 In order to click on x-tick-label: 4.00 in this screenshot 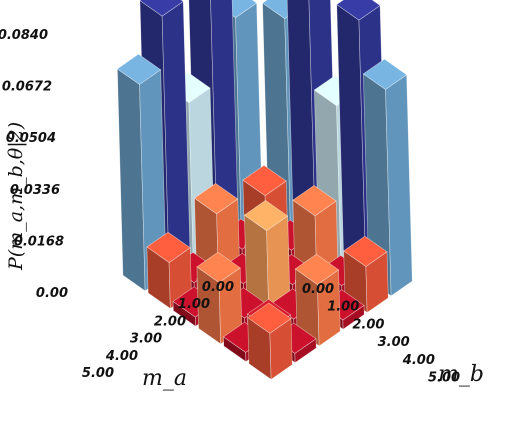, I will do `click(121, 356)`.